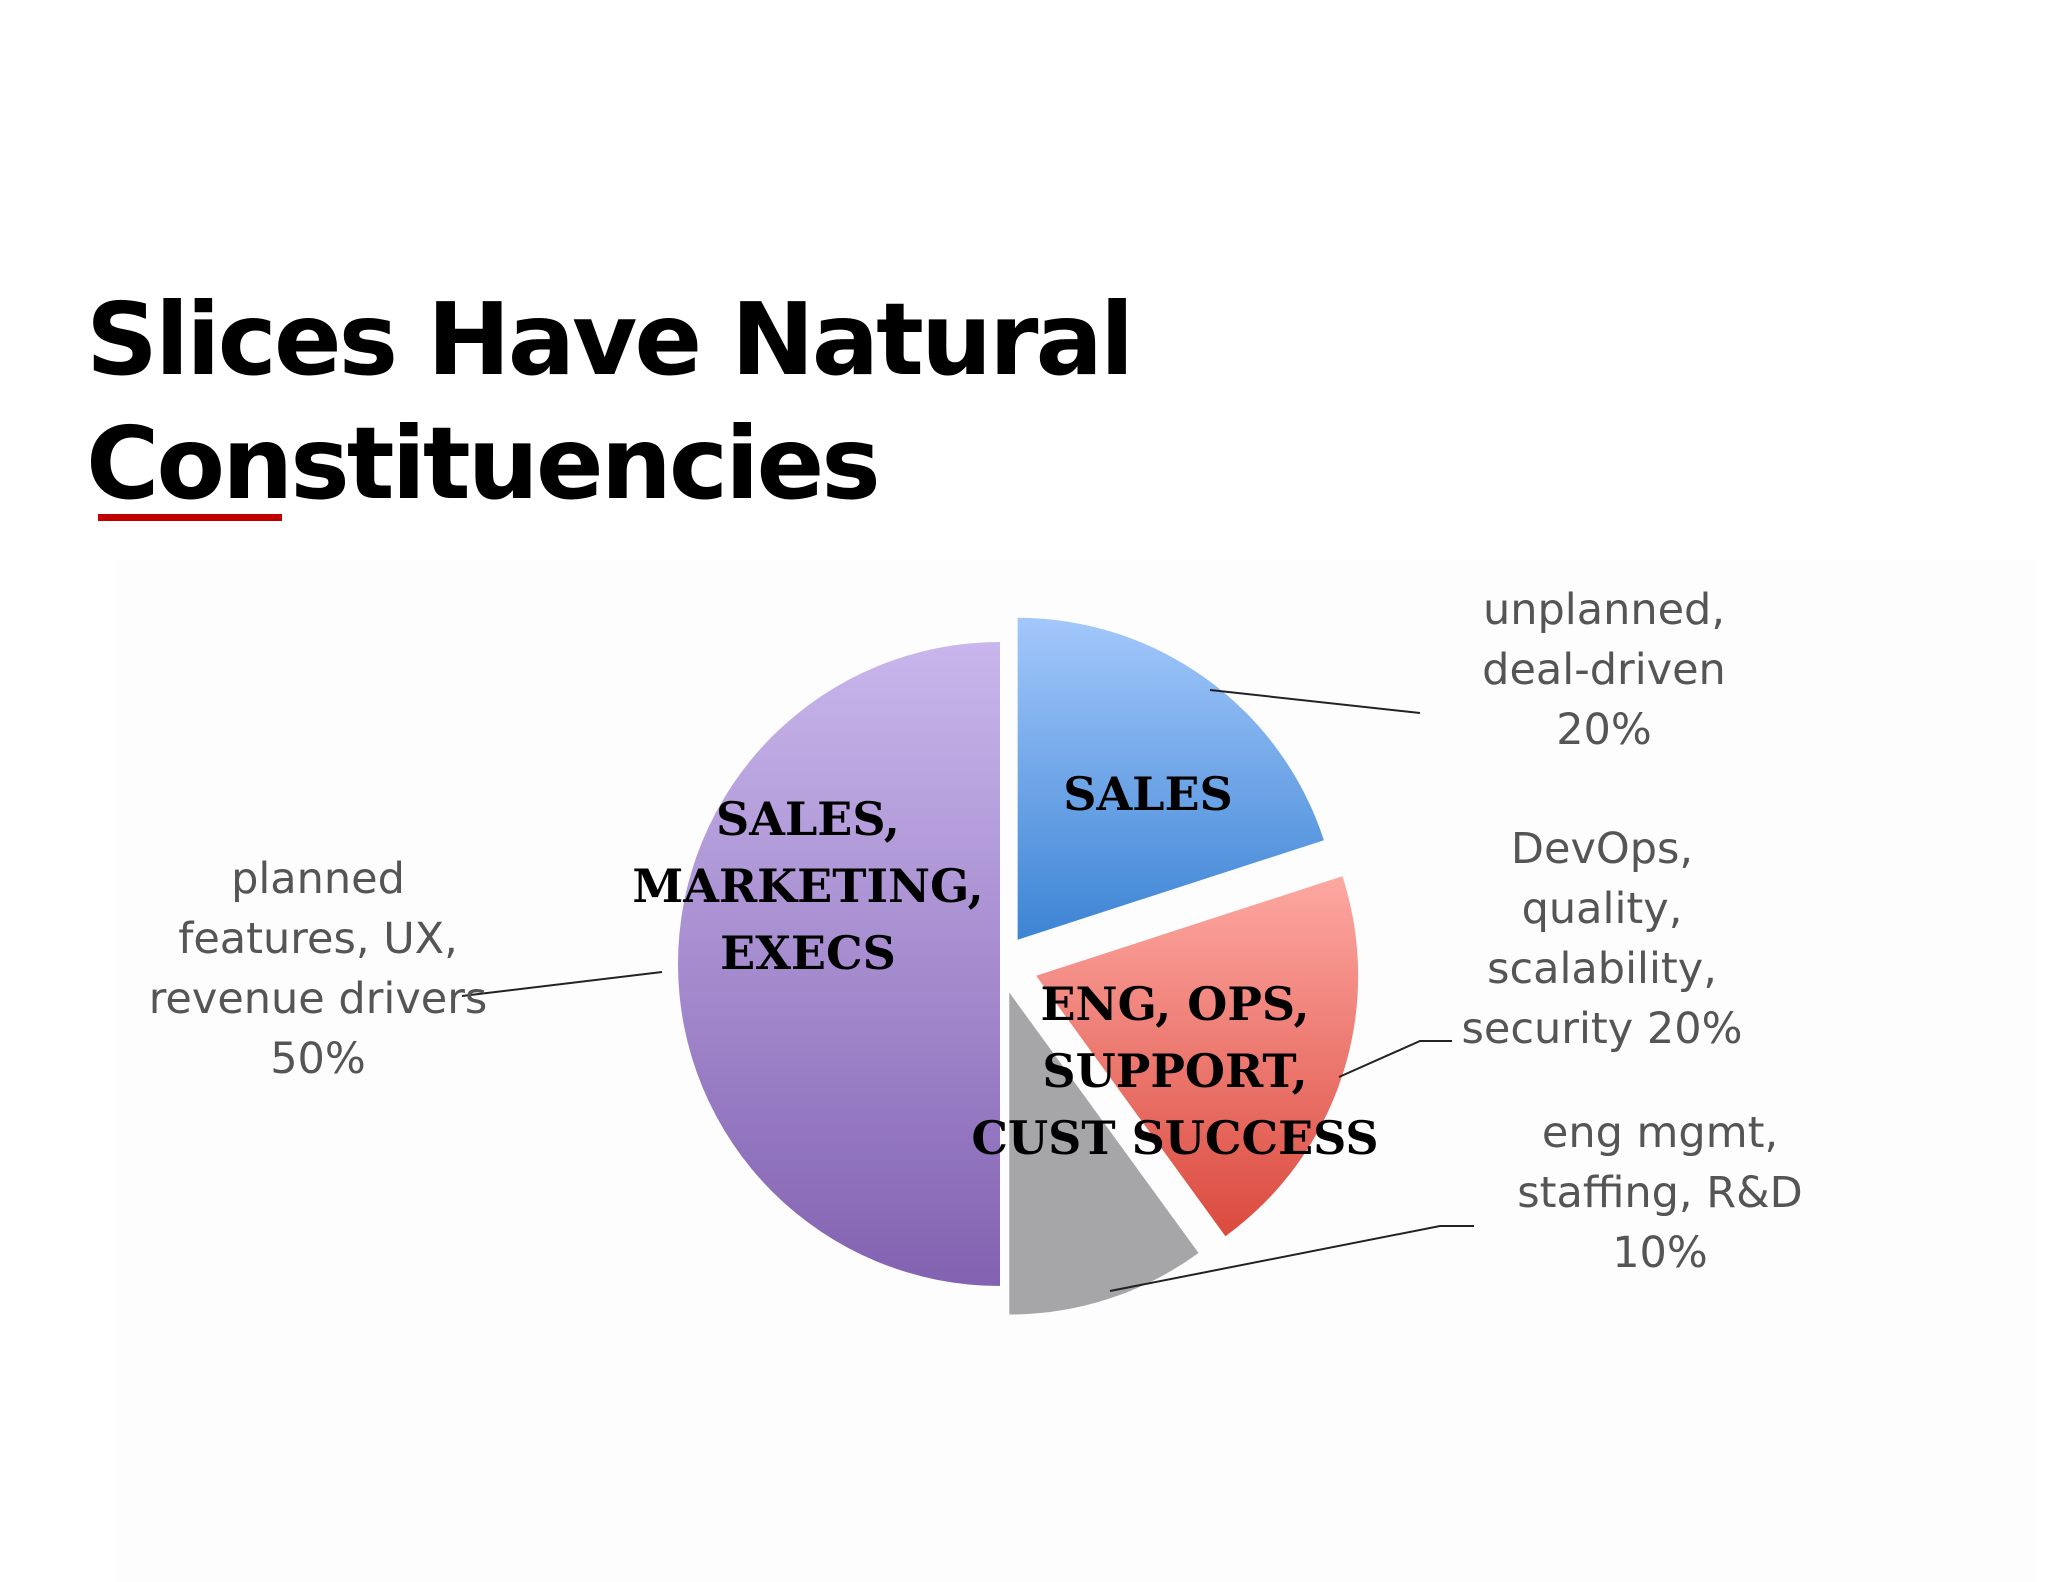 This screenshot has height=1582, width=2048. I want to click on slice-inner-label: MARKETING,, so click(807, 886).